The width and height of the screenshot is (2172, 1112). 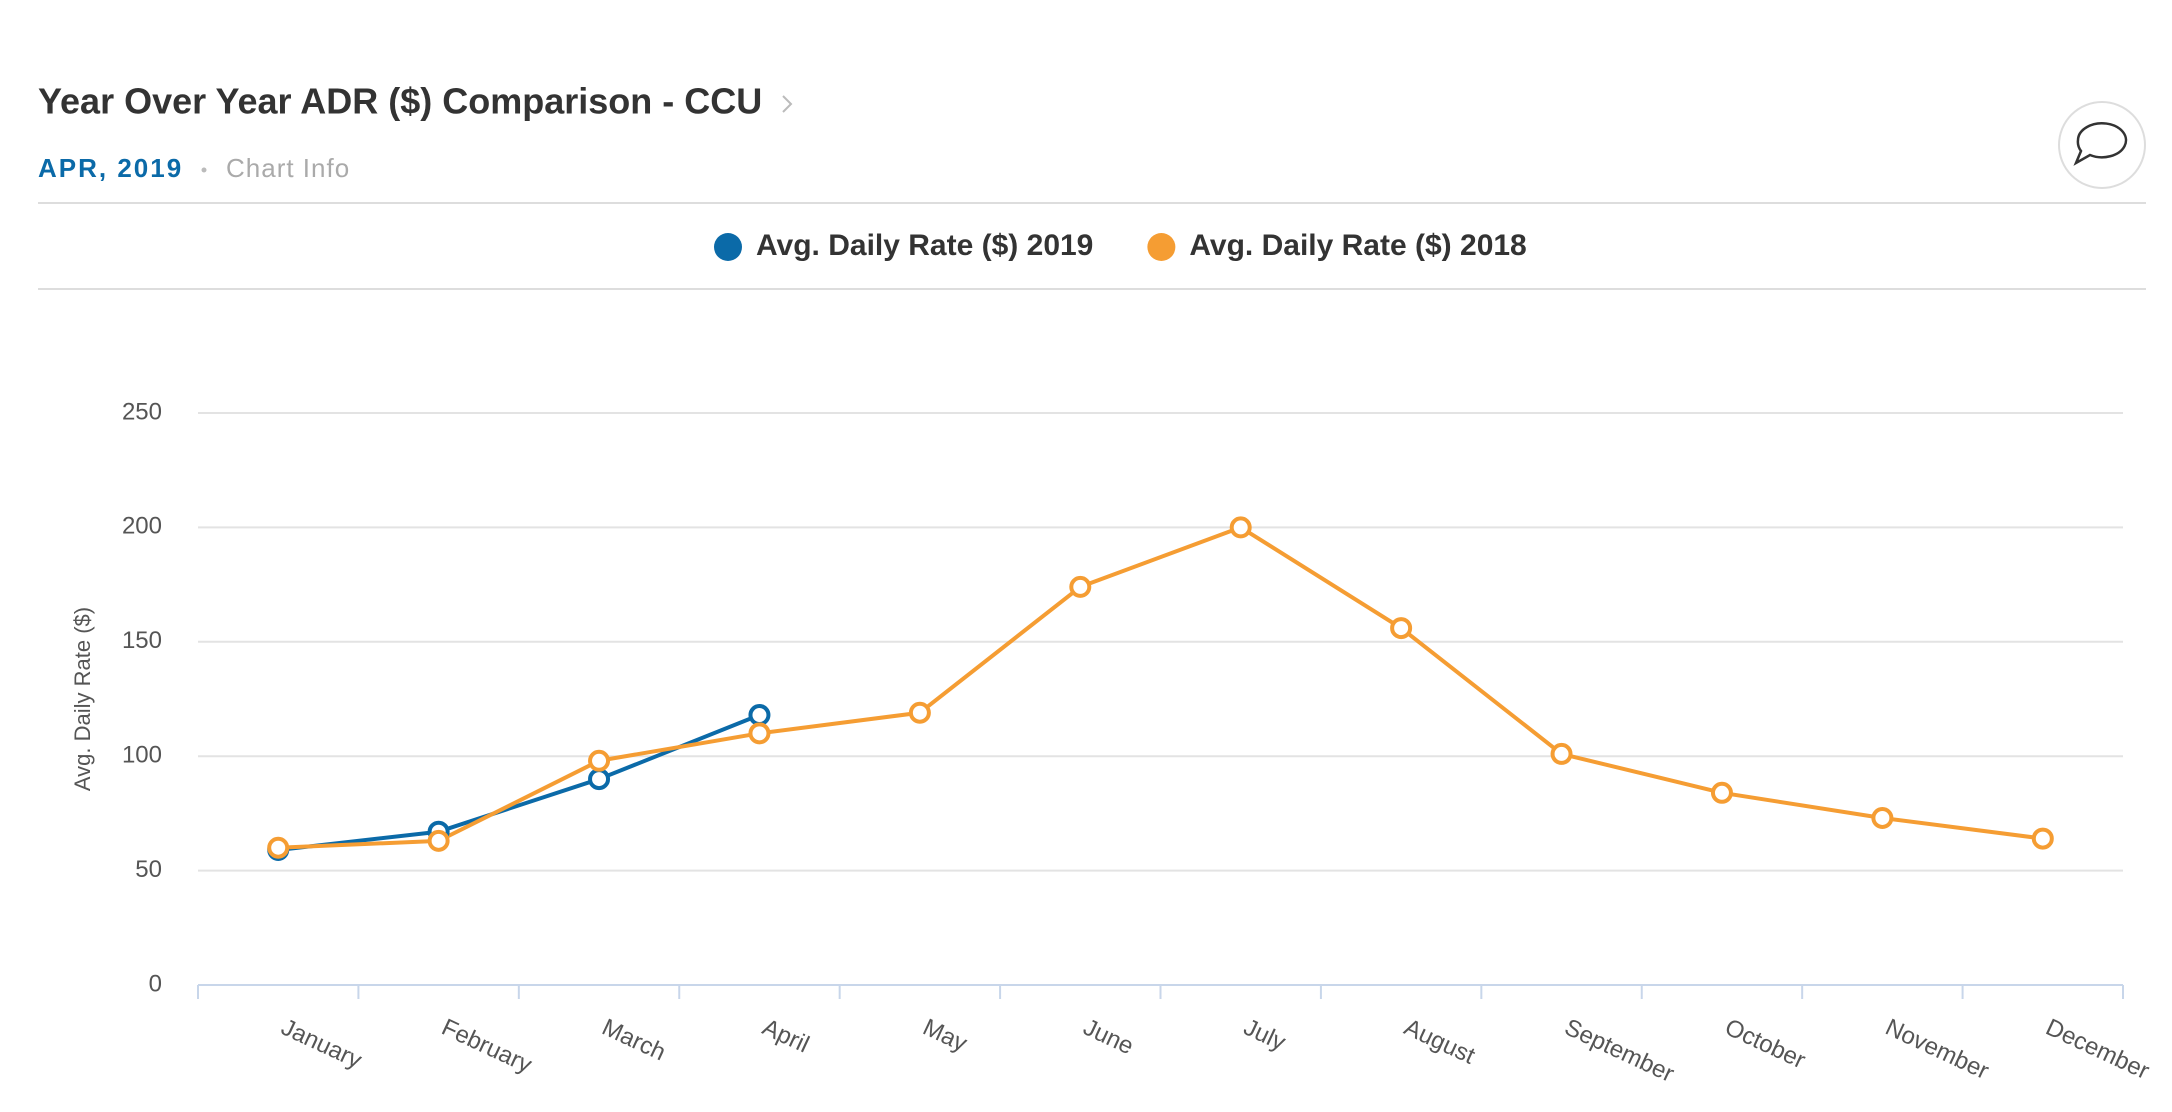 What do you see at coordinates (82, 699) in the screenshot?
I see `y-axis-label: Avg. Daily Rate ($)` at bounding box center [82, 699].